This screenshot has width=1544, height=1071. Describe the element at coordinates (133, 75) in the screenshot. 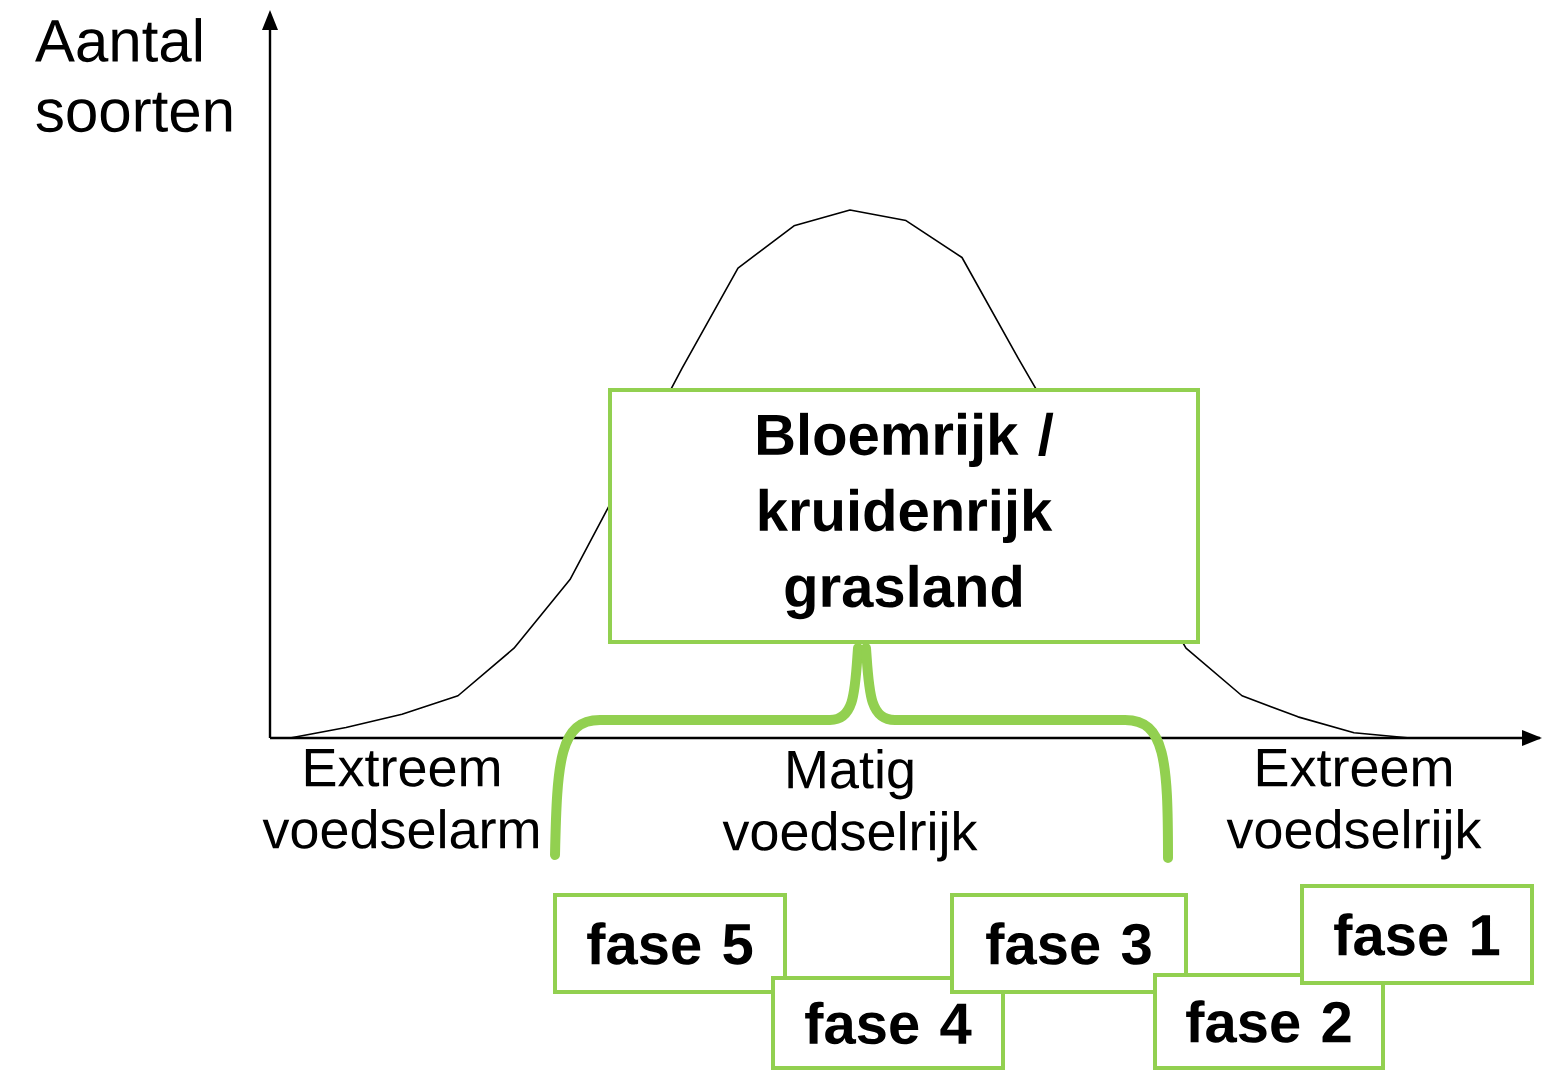

I see `y-axis-title: Aantal soorten` at that location.